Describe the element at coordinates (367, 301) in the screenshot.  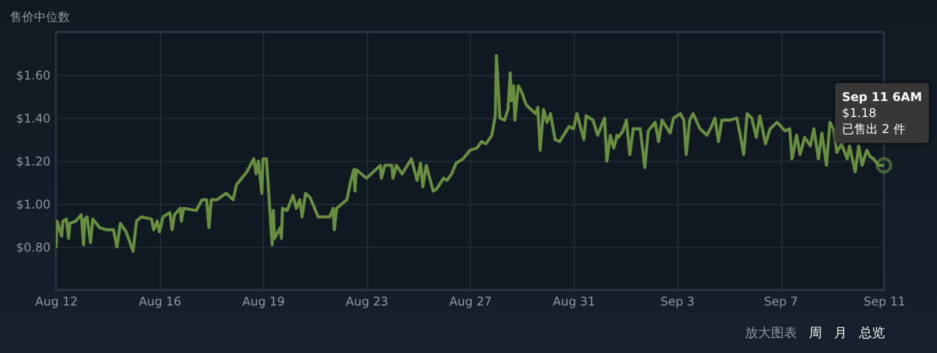
I see `x-tick-label: Aug 23` at that location.